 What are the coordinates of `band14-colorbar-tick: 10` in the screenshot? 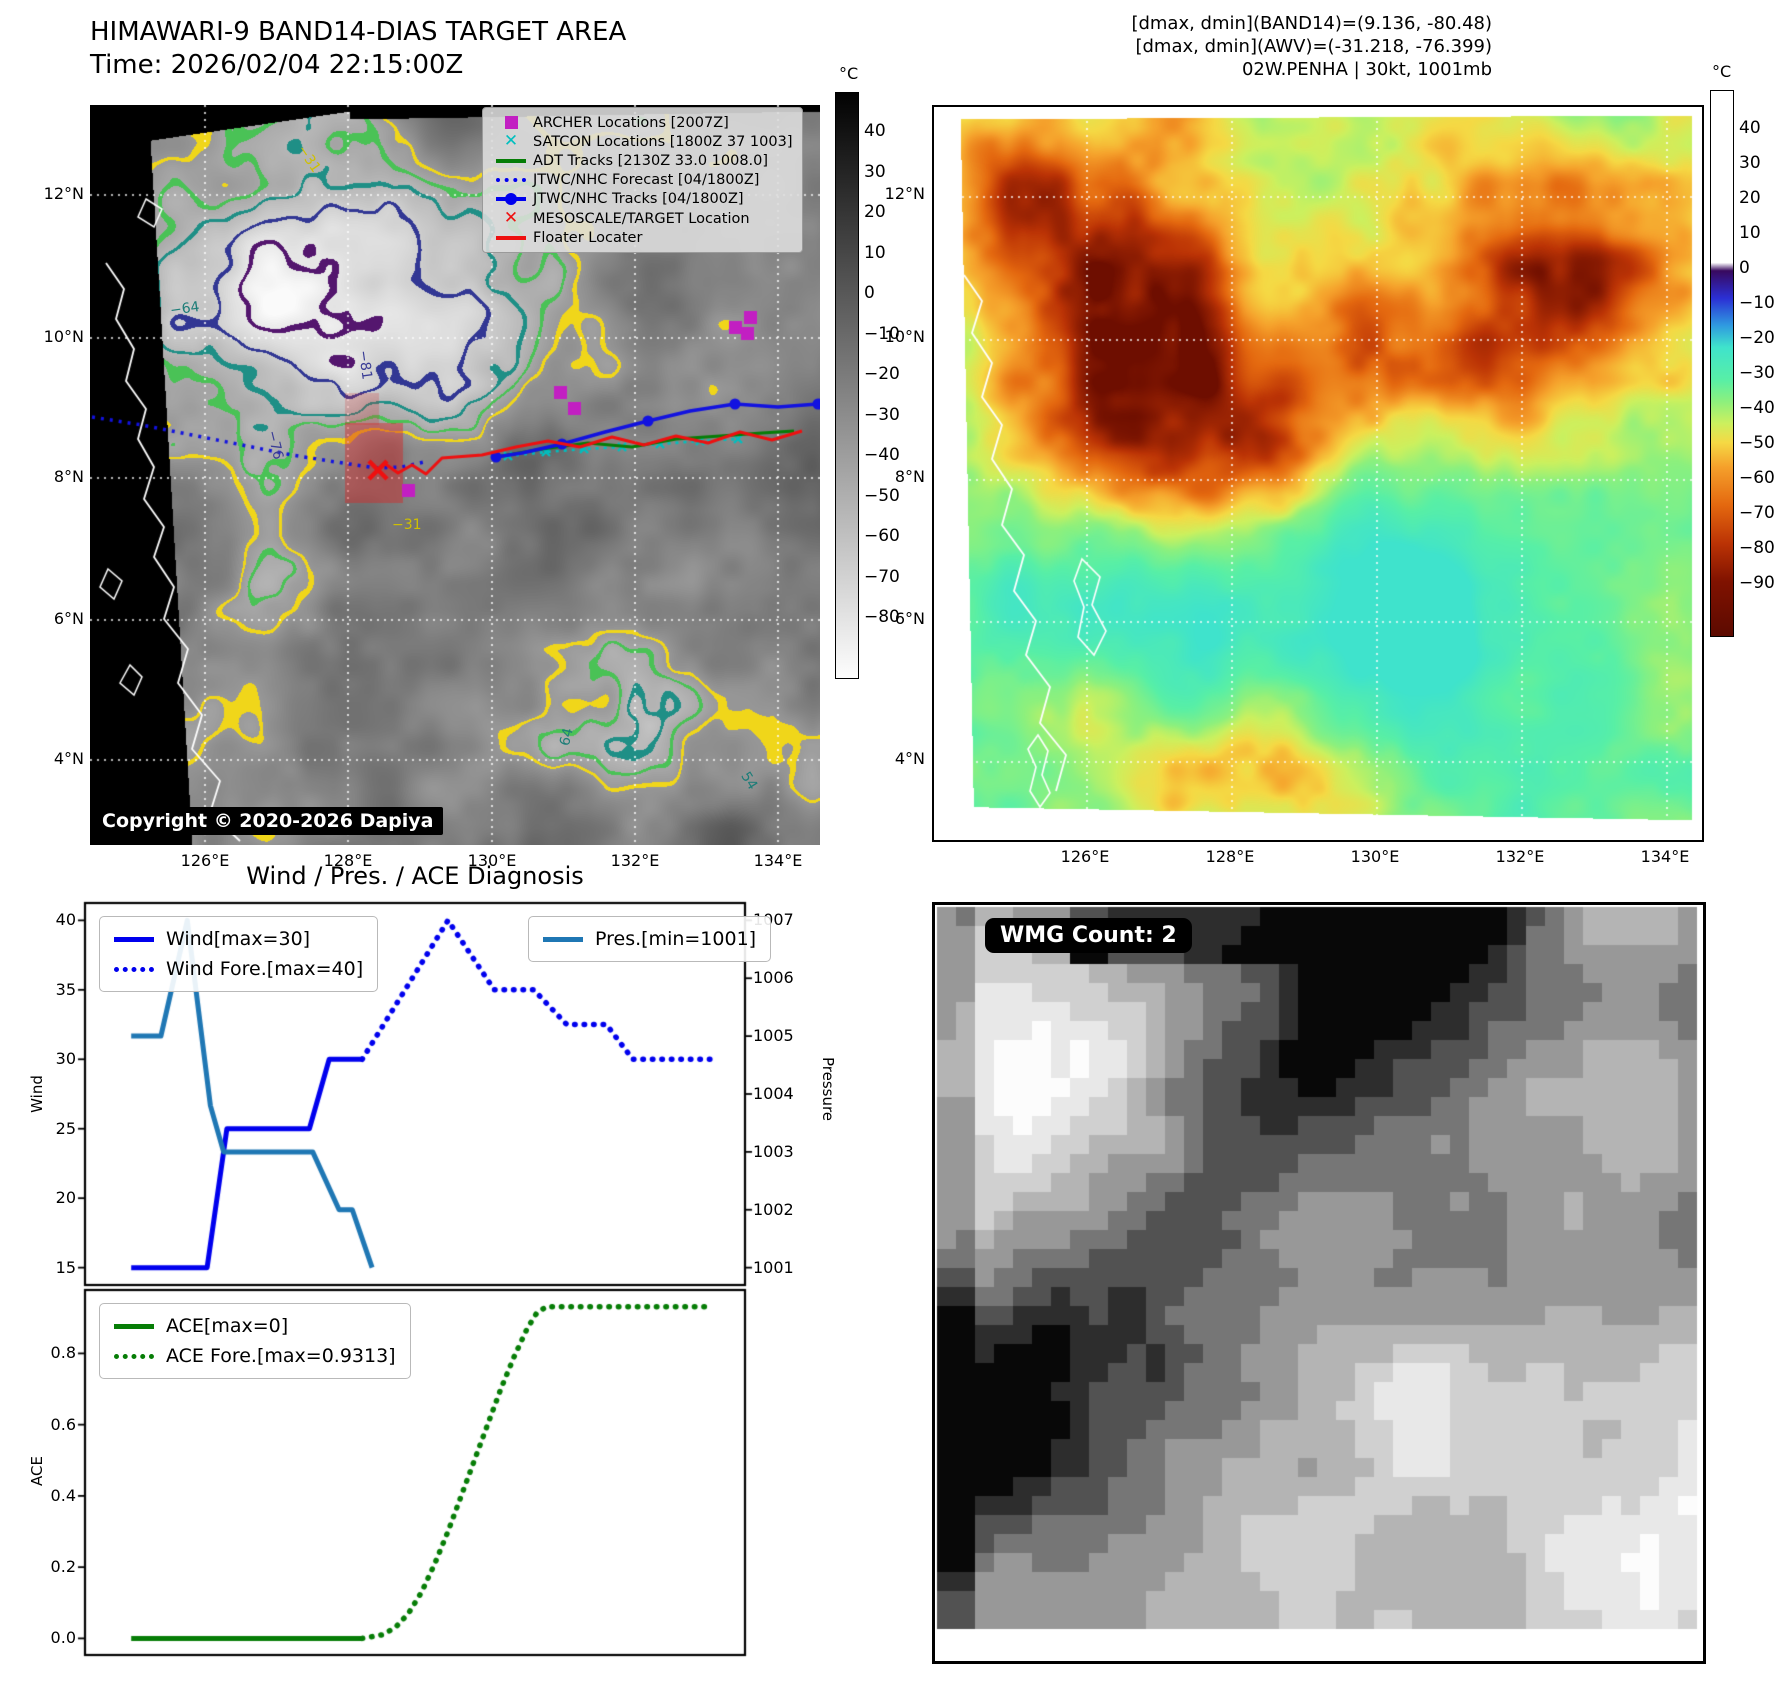 It's located at (875, 252).